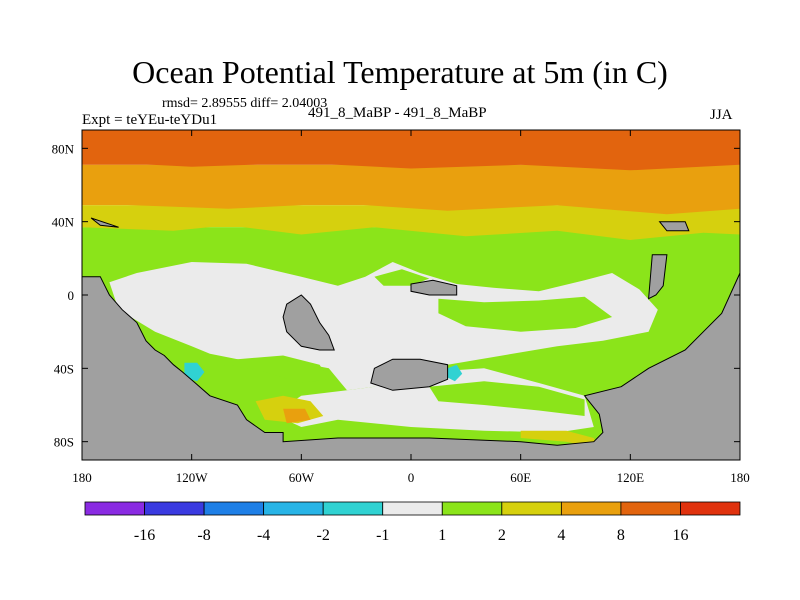 Image resolution: width=800 pixels, height=600 pixels. Describe the element at coordinates (144, 535) in the screenshot. I see `colorbar-label: -16` at that location.